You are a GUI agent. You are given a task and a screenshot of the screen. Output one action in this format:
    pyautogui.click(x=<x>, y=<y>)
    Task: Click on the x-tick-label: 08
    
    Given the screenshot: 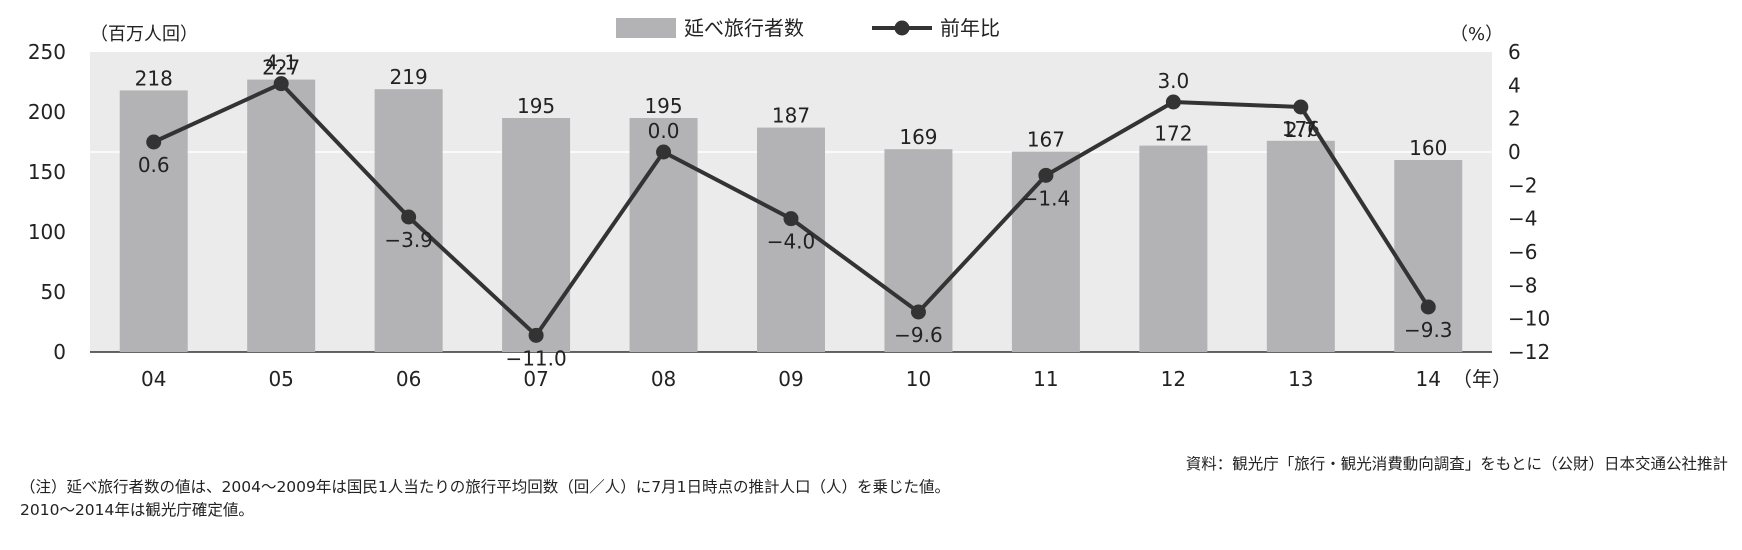 What is the action you would take?
    pyautogui.click(x=663, y=379)
    